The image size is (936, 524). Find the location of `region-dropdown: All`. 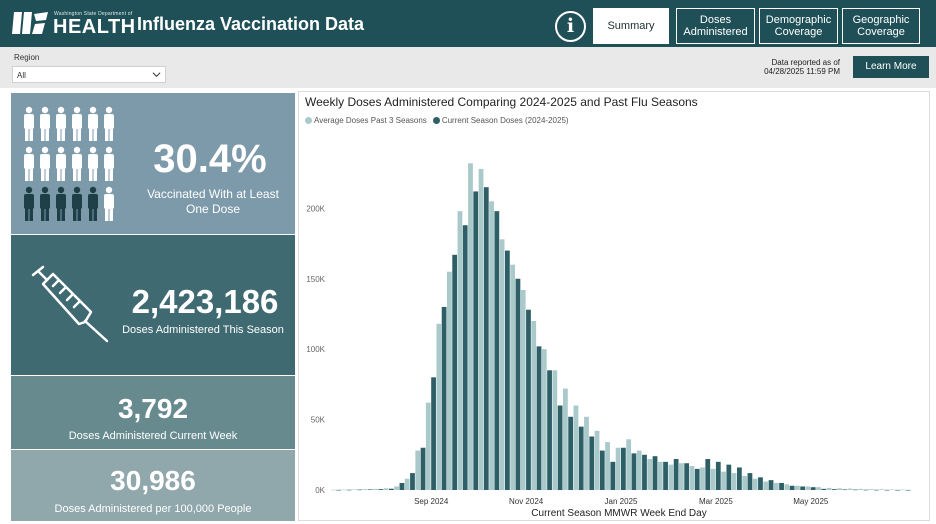

region-dropdown: All is located at coordinates (89, 74).